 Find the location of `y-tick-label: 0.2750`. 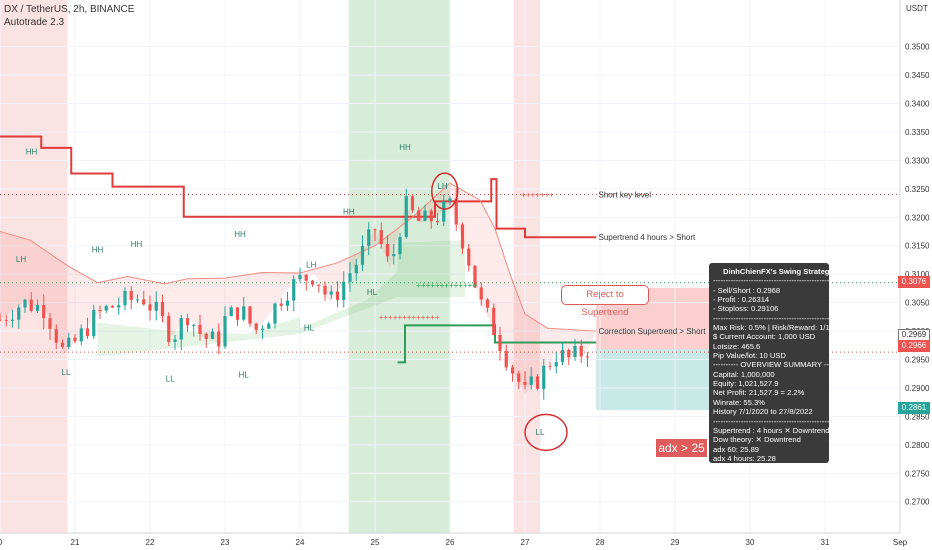

y-tick-label: 0.2750 is located at coordinates (917, 473).